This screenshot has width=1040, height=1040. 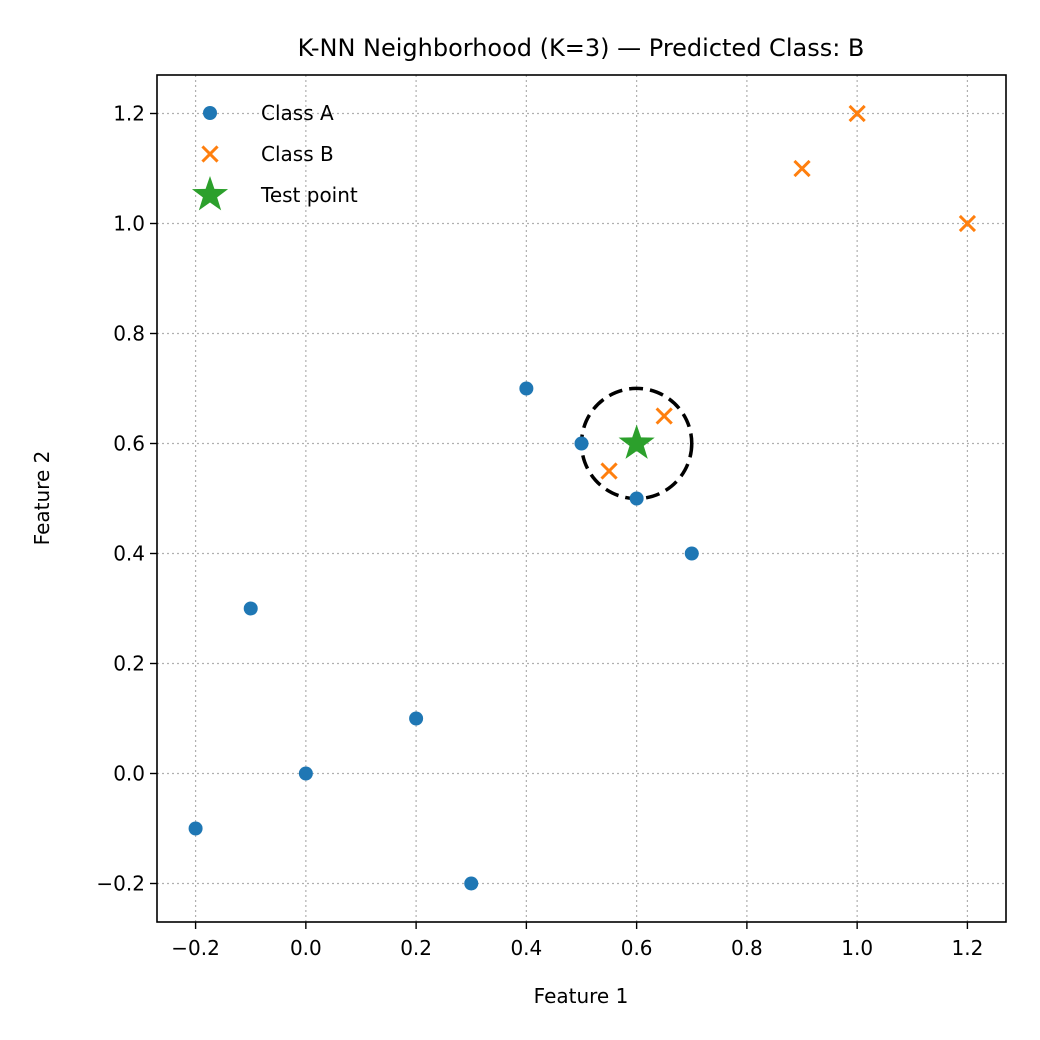 What do you see at coordinates (788, 292) in the screenshot?
I see `series-class-b` at bounding box center [788, 292].